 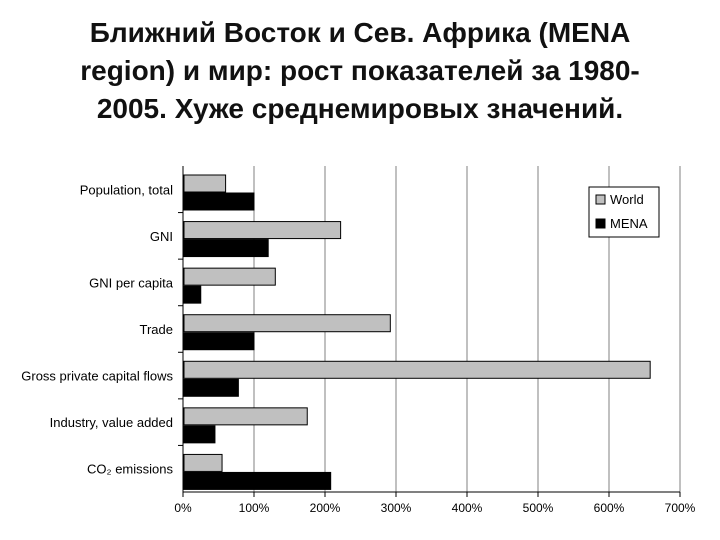 What do you see at coordinates (624, 212) in the screenshot?
I see `legend: World MENA` at bounding box center [624, 212].